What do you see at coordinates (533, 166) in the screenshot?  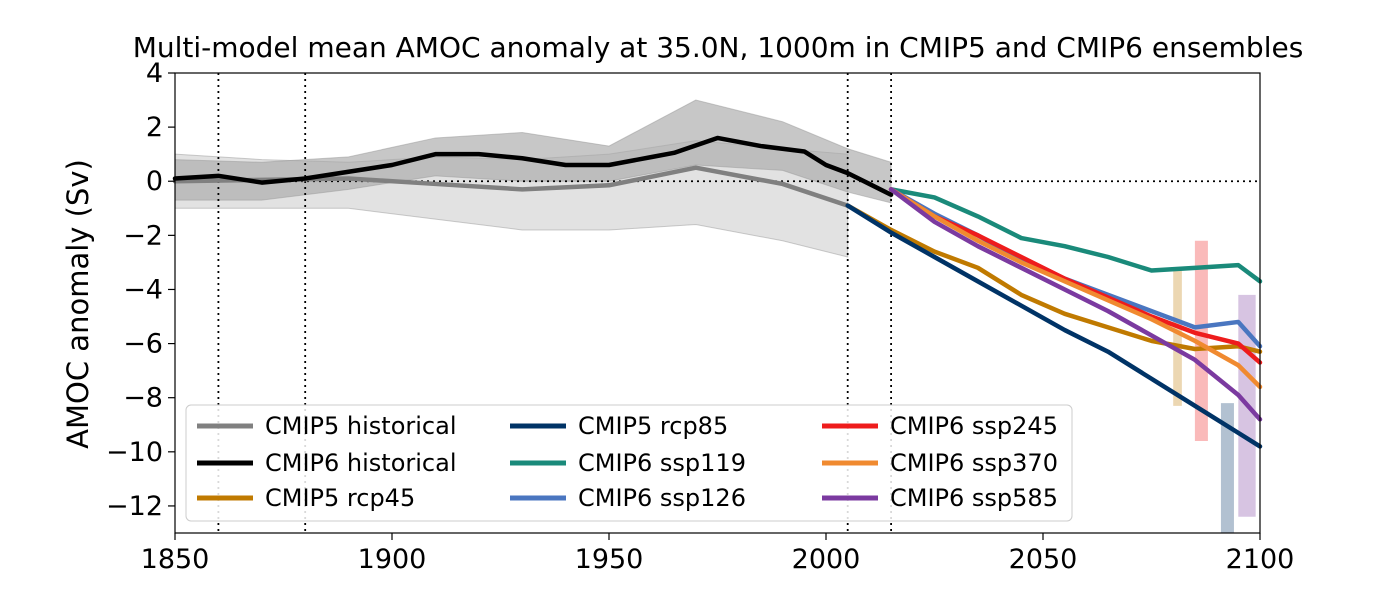 I see `line-cmip6-historical` at bounding box center [533, 166].